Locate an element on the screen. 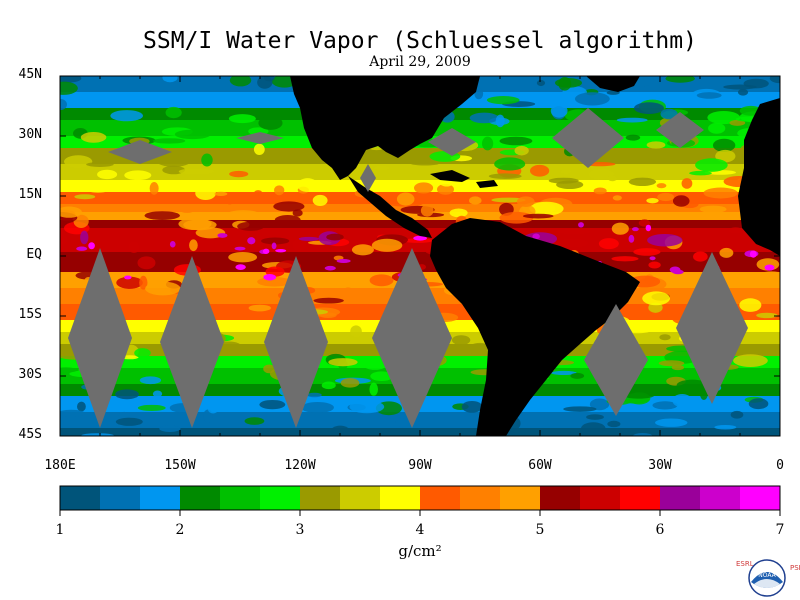  noaa-esrl-psd-logo: ESRL NOAA PSD is located at coordinates (768, 578).